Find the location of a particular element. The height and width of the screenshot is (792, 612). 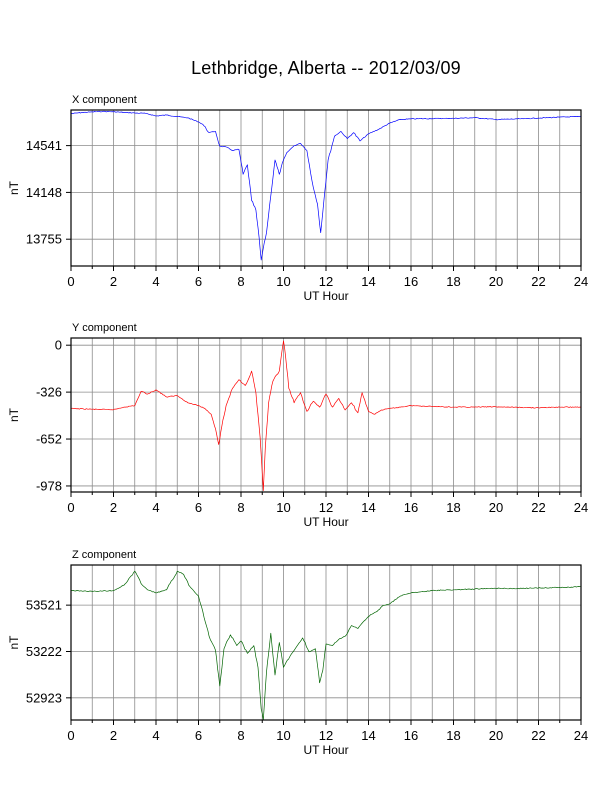

y-tick-label: 0 is located at coordinates (58, 345).